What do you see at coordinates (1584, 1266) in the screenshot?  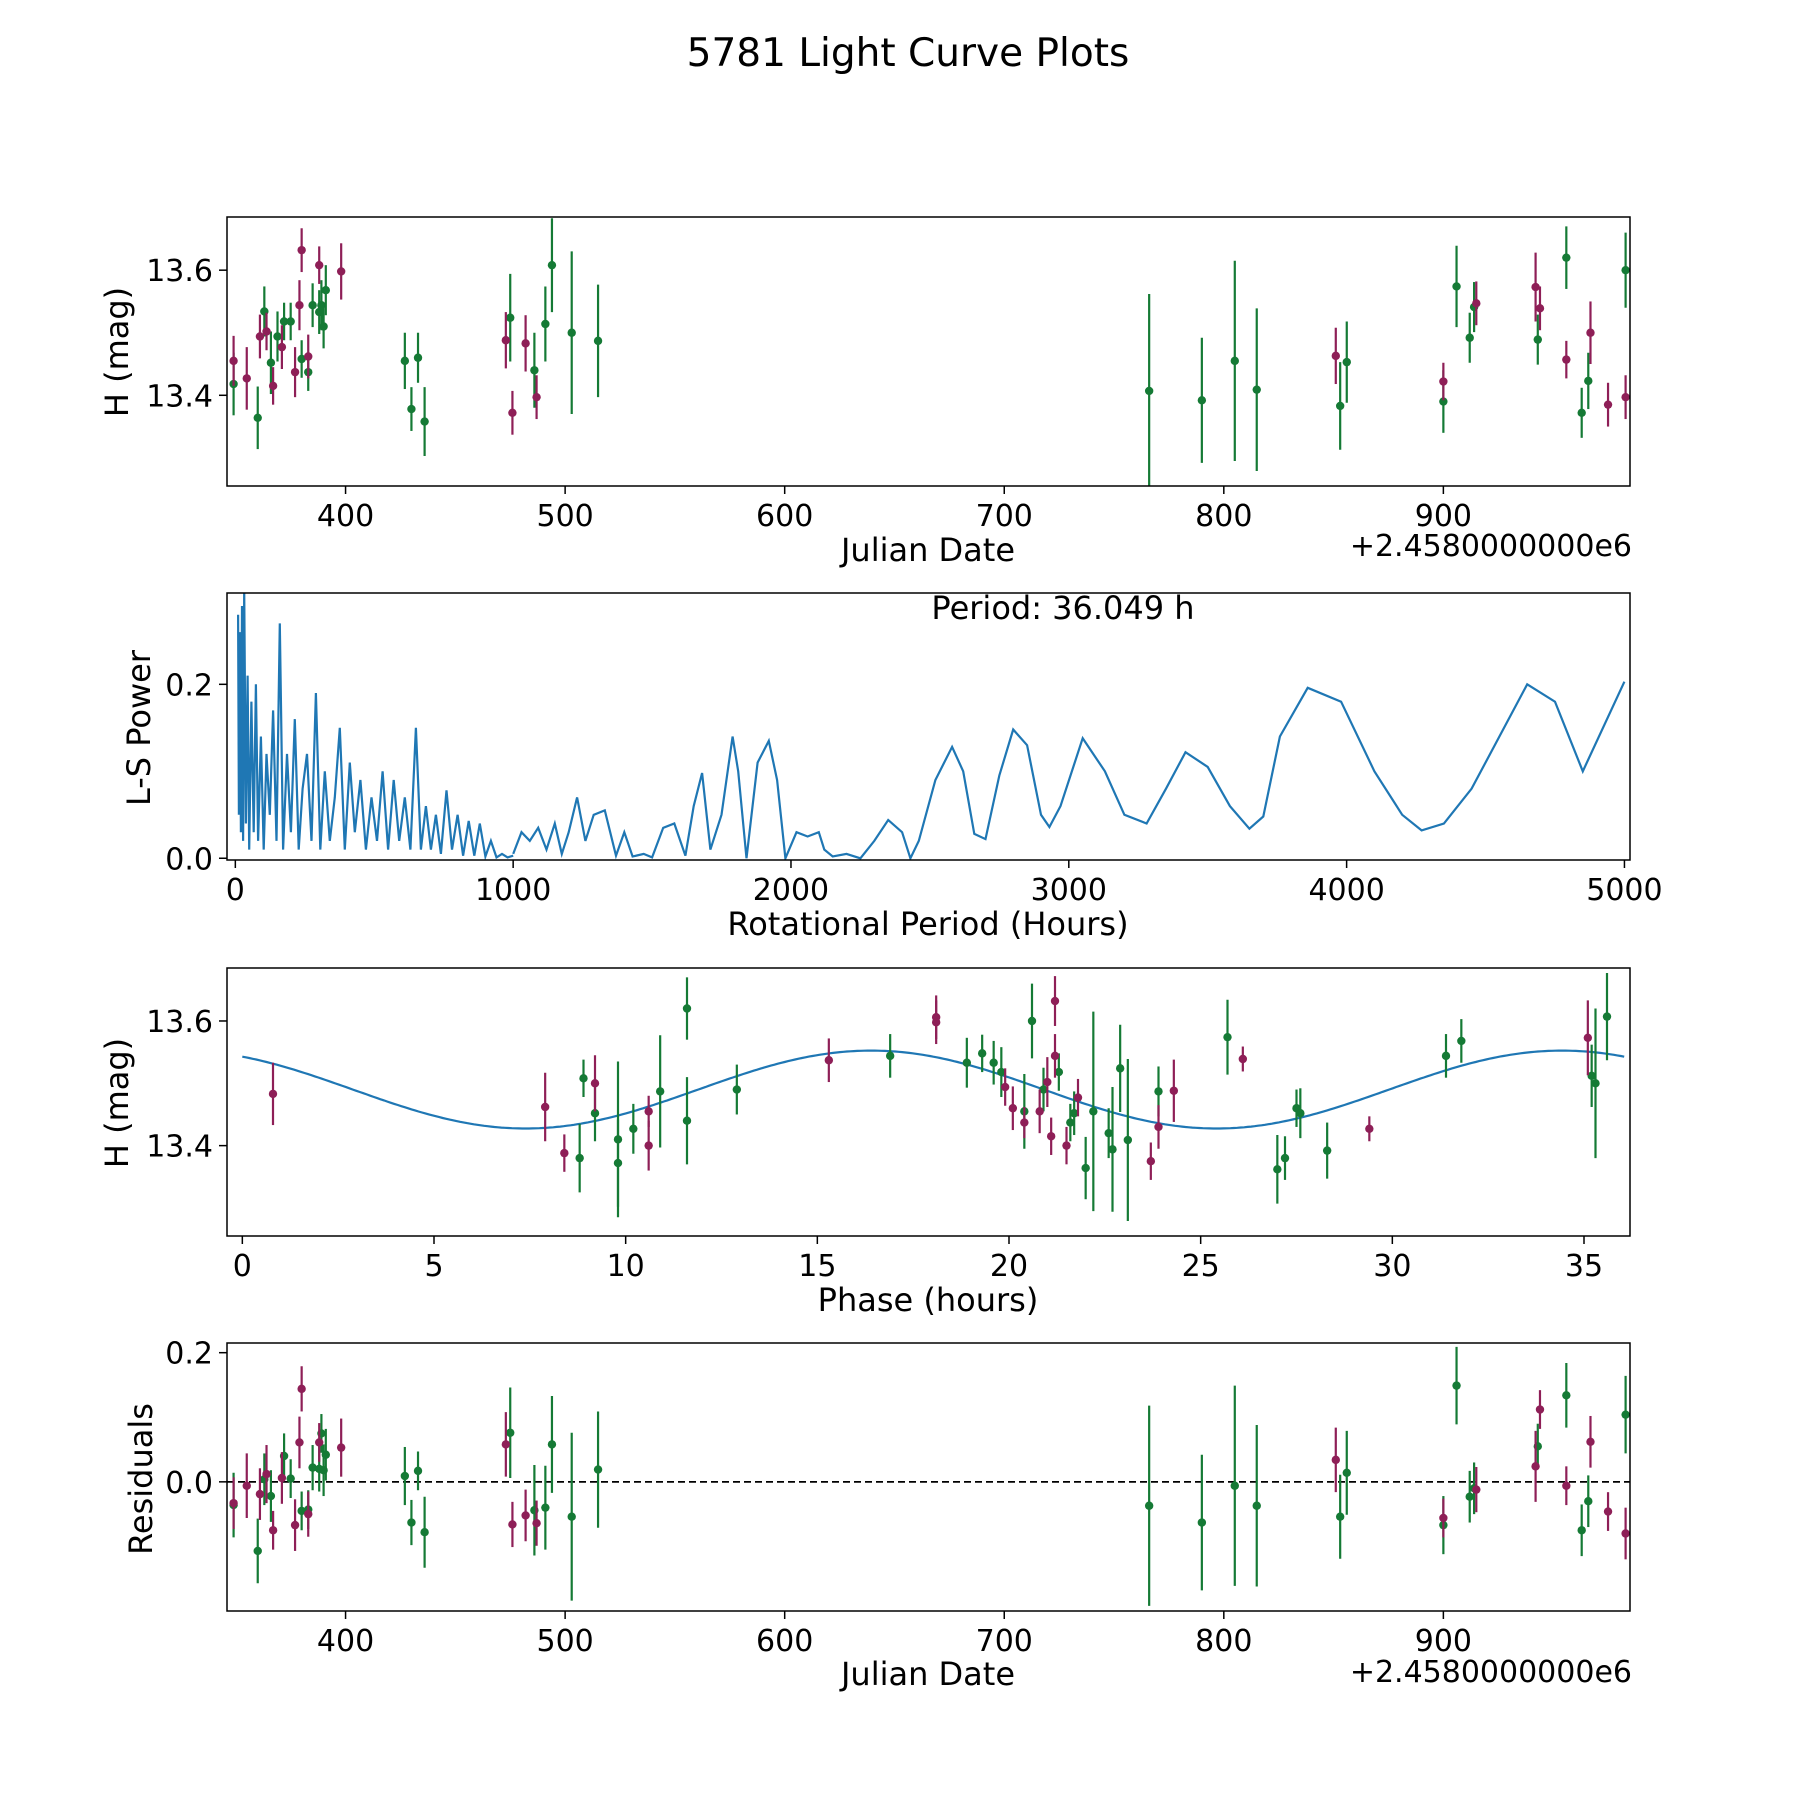 I see `x-tick-label: 35` at bounding box center [1584, 1266].